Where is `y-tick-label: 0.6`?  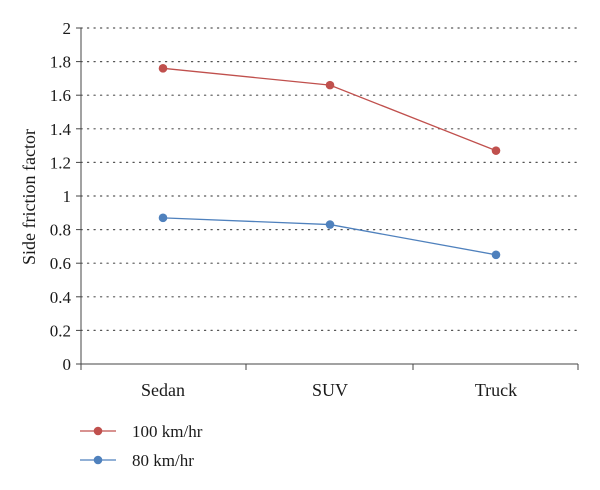
y-tick-label: 0.6 is located at coordinates (60, 263).